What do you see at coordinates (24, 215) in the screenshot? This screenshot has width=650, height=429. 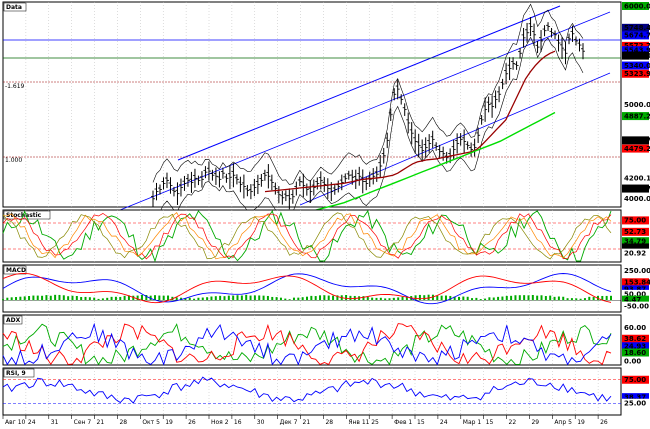 I see `panel-title: Stochastic` at bounding box center [24, 215].